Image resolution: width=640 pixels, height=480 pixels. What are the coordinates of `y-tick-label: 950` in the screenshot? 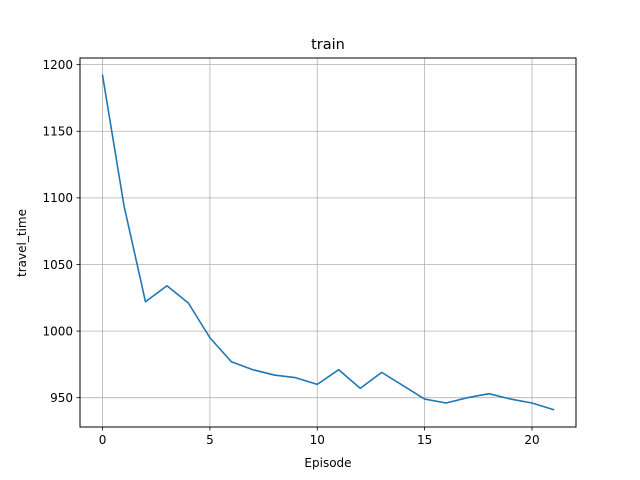 It's located at (61, 398).